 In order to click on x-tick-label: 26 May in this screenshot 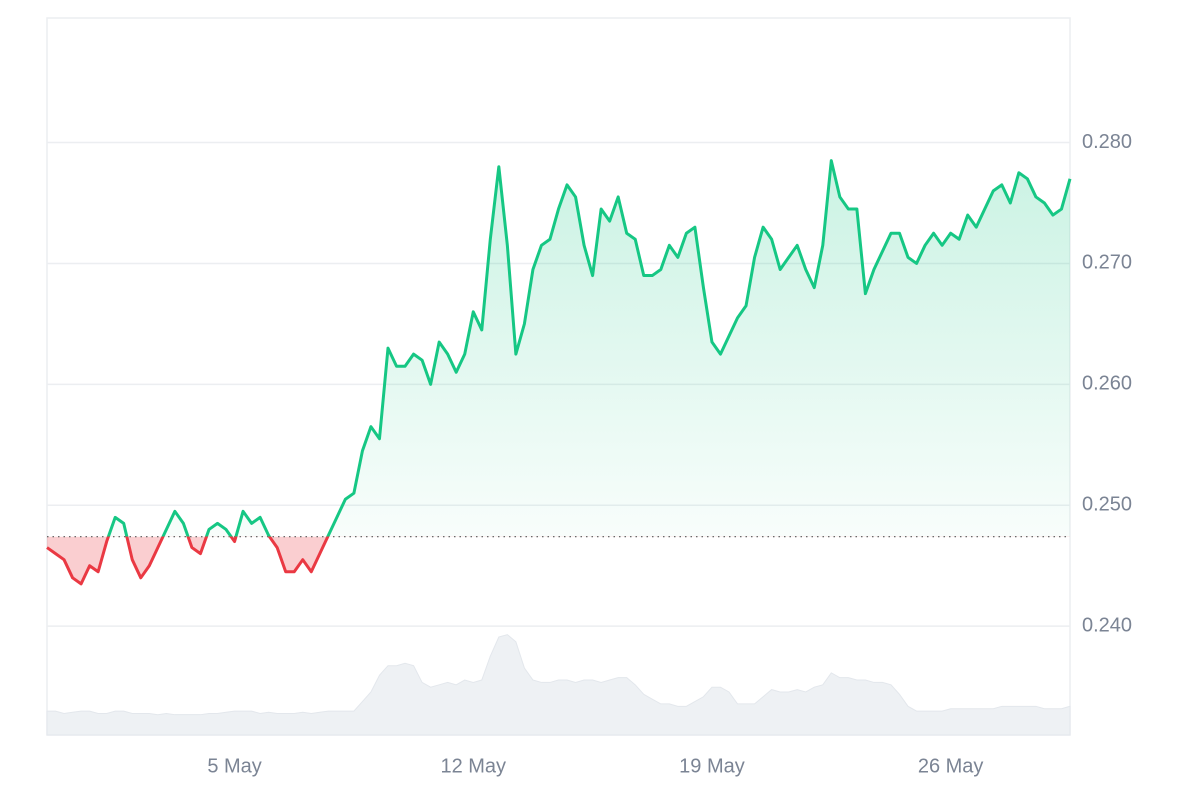, I will do `click(951, 766)`.